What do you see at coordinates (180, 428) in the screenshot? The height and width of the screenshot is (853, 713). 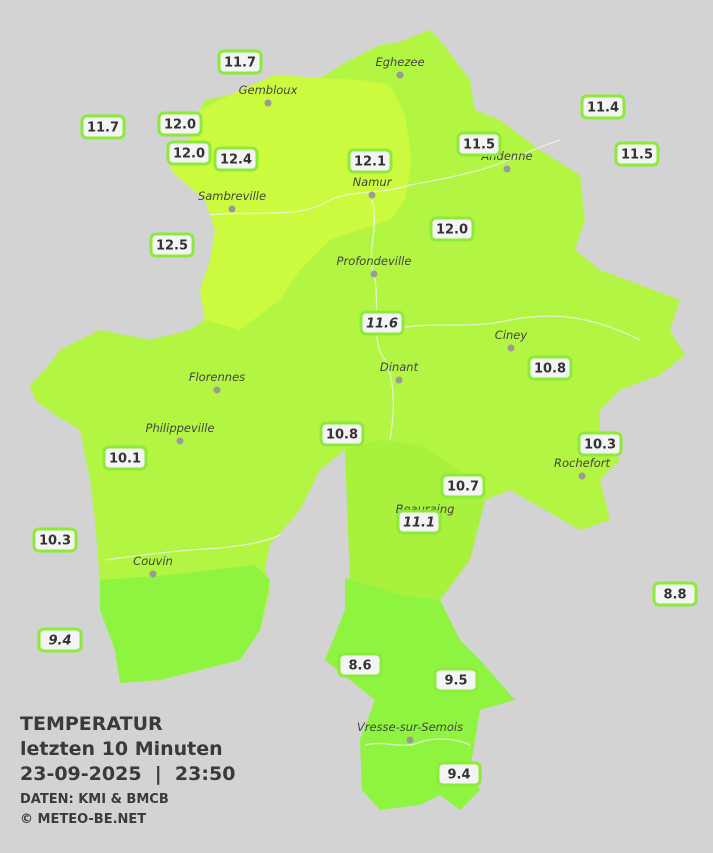 I see `place-label: Philippeville` at bounding box center [180, 428].